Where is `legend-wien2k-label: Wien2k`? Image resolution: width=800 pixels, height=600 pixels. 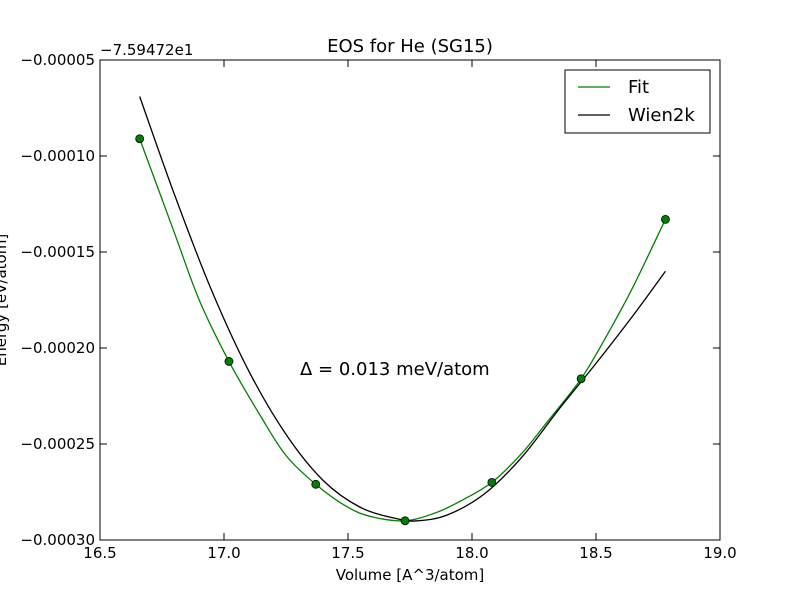
legend-wien2k-label: Wien2k is located at coordinates (661, 115).